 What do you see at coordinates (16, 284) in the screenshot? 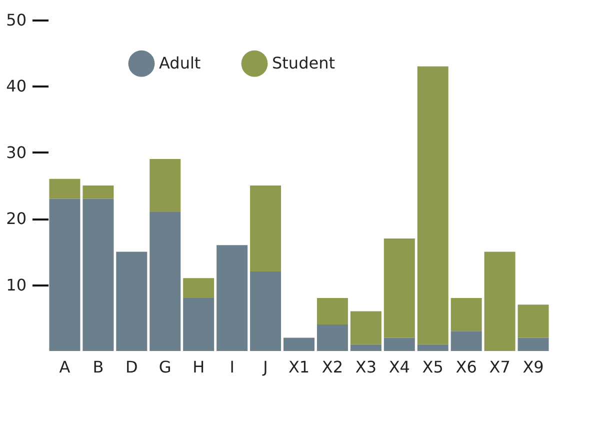
I see `y-tick-label: 10` at bounding box center [16, 284].